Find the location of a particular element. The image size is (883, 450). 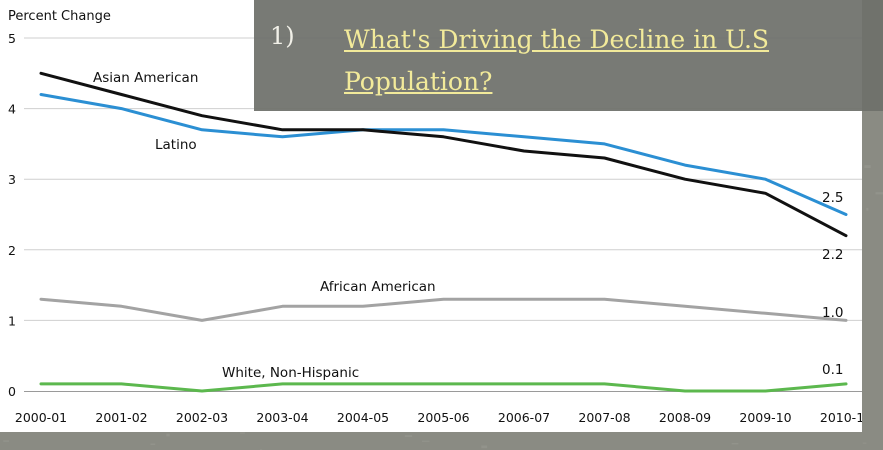

series-name-label: White, Non-Hispanic is located at coordinates (290, 373).